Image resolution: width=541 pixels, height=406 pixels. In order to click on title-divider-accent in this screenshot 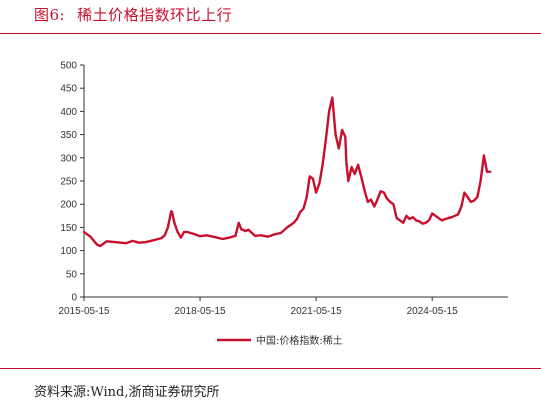, I will do `click(7, 33)`.